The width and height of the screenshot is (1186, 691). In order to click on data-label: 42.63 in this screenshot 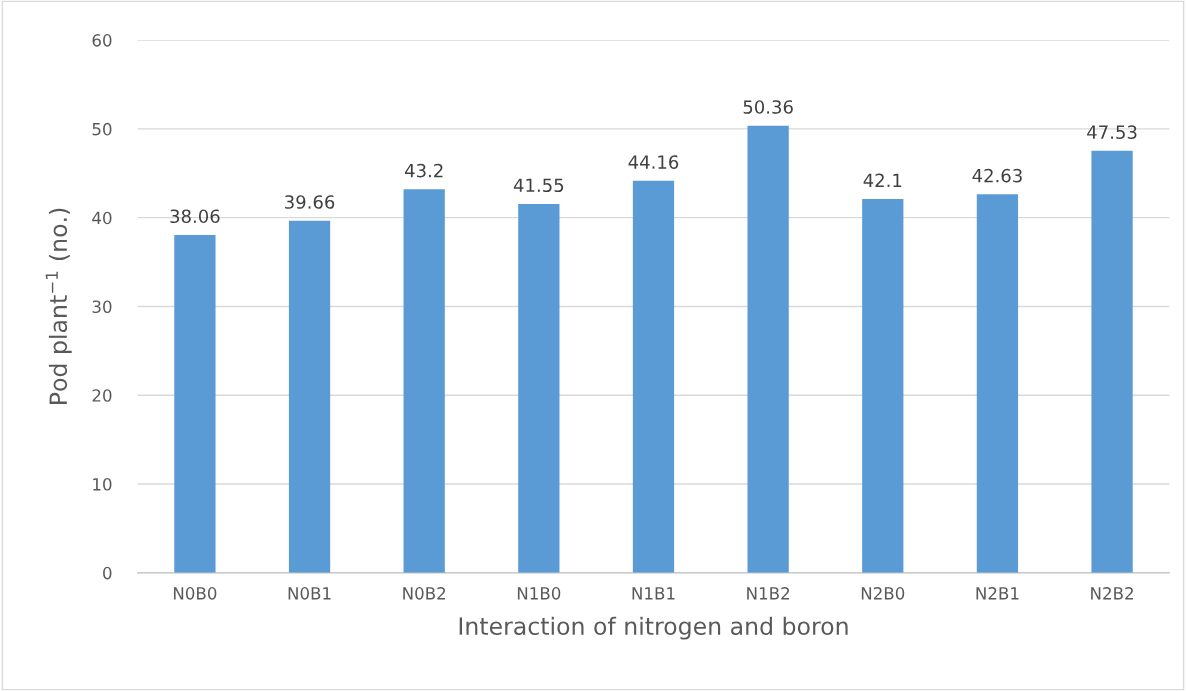, I will do `click(997, 175)`.